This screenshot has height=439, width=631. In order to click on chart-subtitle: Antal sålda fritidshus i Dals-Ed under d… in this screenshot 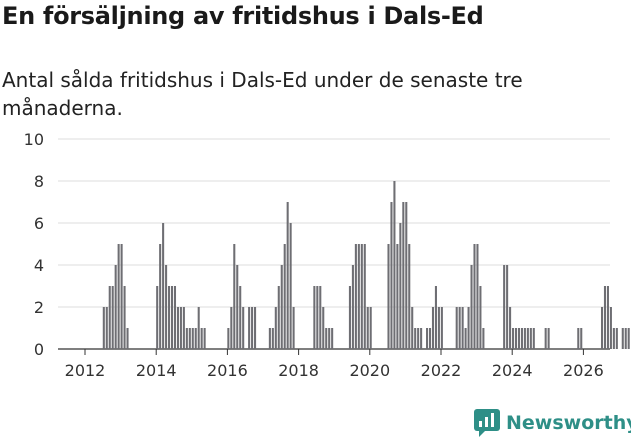, I will do `click(262, 94)`.